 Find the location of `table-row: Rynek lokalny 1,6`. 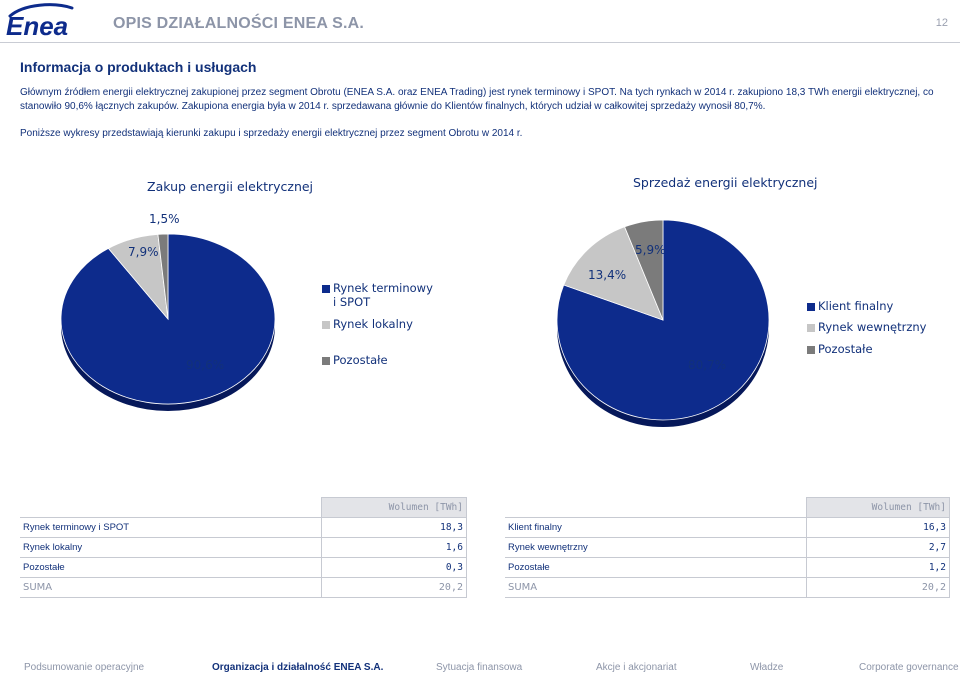

table-row: Rynek lokalny 1,6 is located at coordinates (243, 547).